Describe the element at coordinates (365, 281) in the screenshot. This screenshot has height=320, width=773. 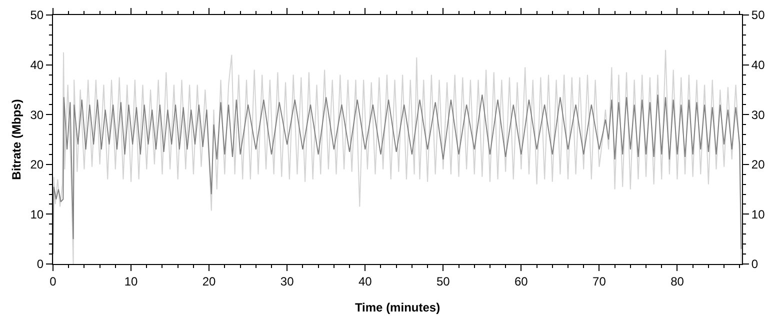
I see `x-tick-label: 40` at that location.